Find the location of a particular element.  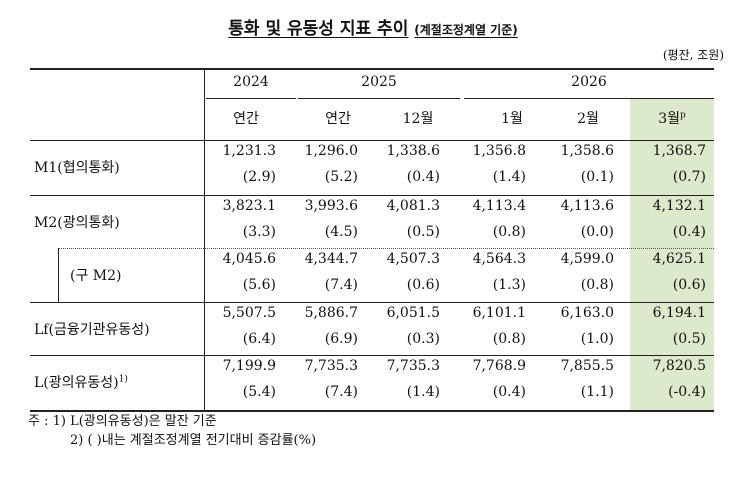

value-cell: 7,820.5 is located at coordinates (679, 366).